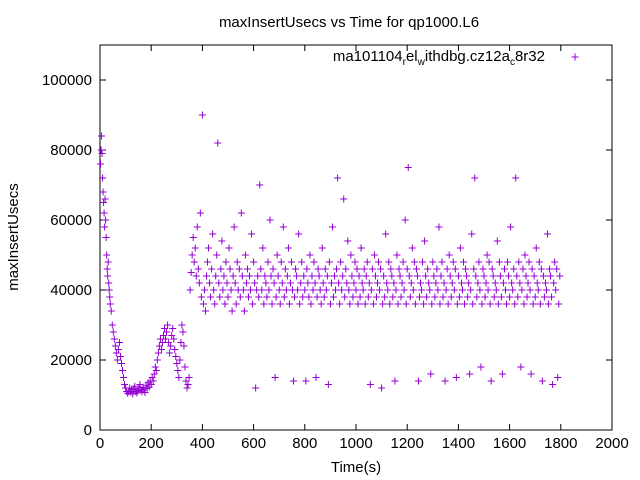 This screenshot has height=480, width=640. I want to click on y-tick-label: 60000, so click(71, 220).